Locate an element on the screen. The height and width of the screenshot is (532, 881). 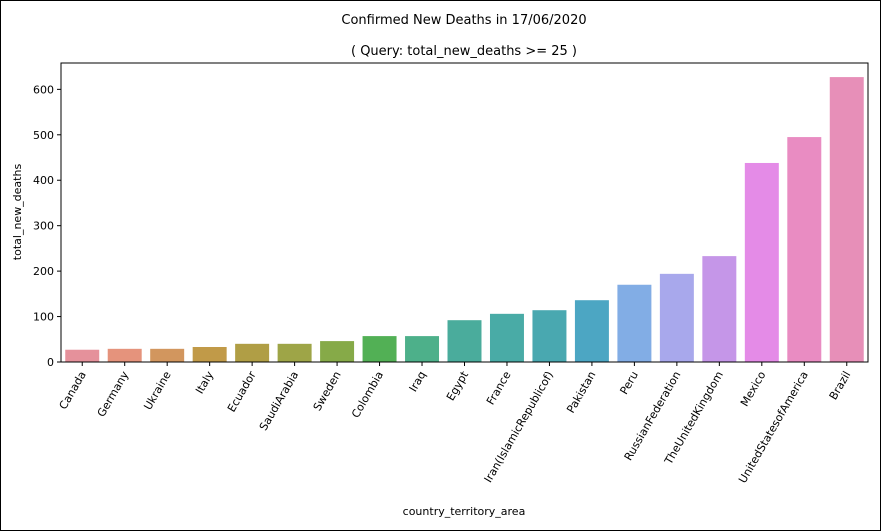
x-tick-label: Colombia is located at coordinates (367, 394).